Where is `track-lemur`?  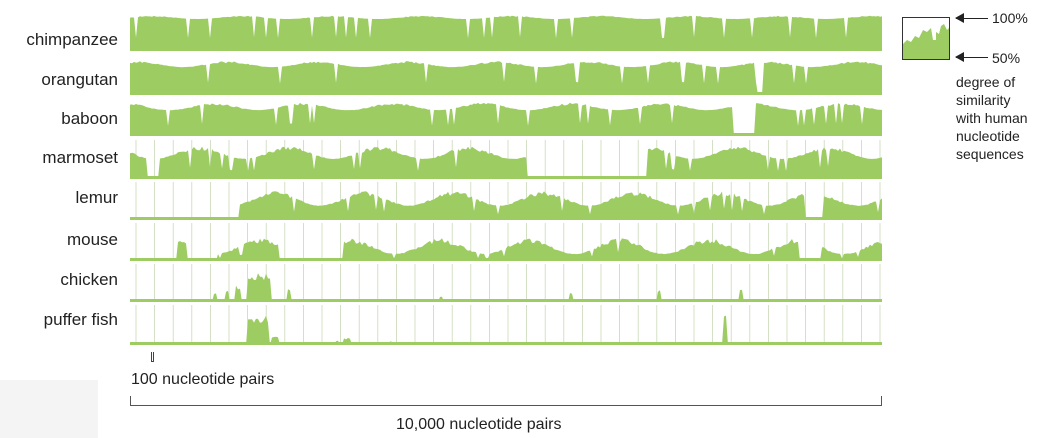
track-lemur is located at coordinates (506, 200).